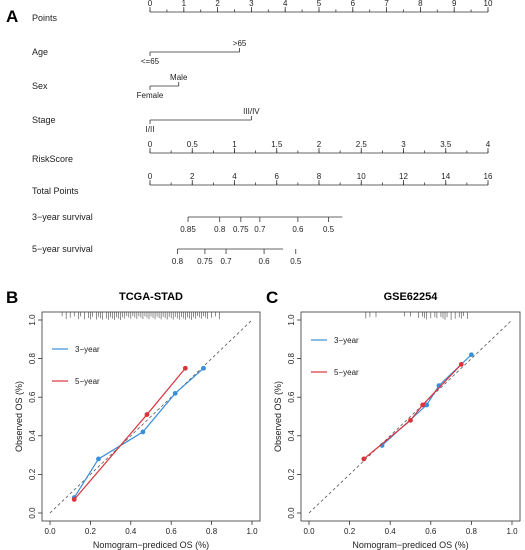 Image resolution: width=525 pixels, height=550 pixels. I want to click on panel-letter-c: C, so click(272, 297).